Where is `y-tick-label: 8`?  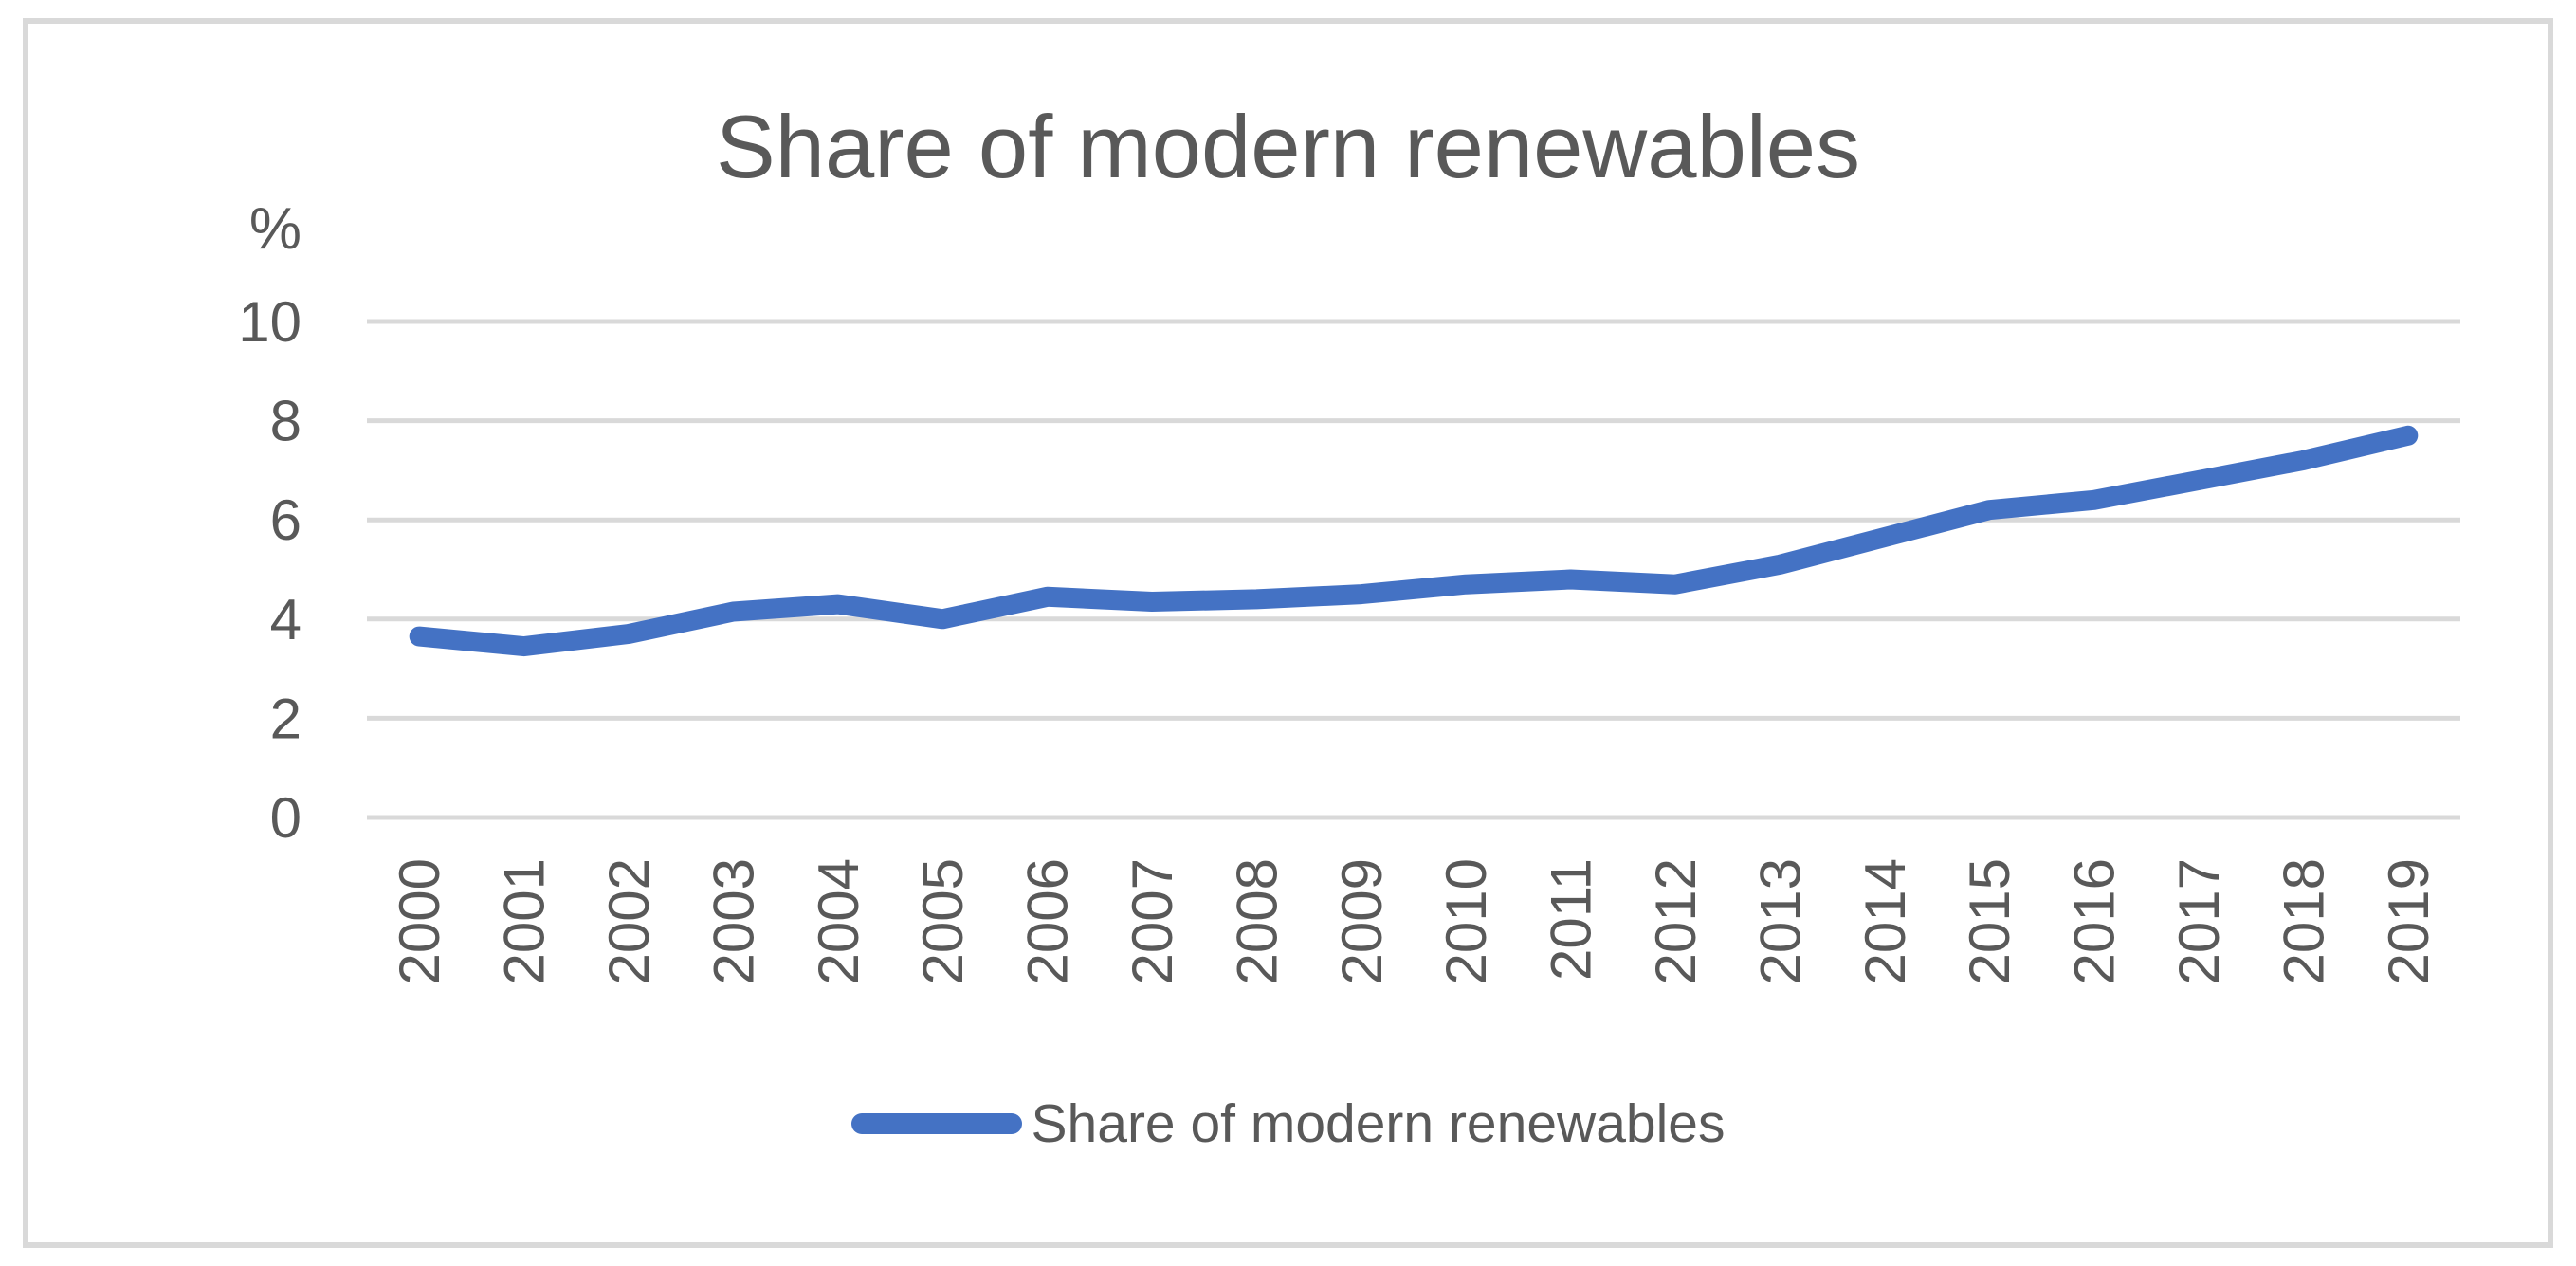
y-tick-label: 8 is located at coordinates (285, 422).